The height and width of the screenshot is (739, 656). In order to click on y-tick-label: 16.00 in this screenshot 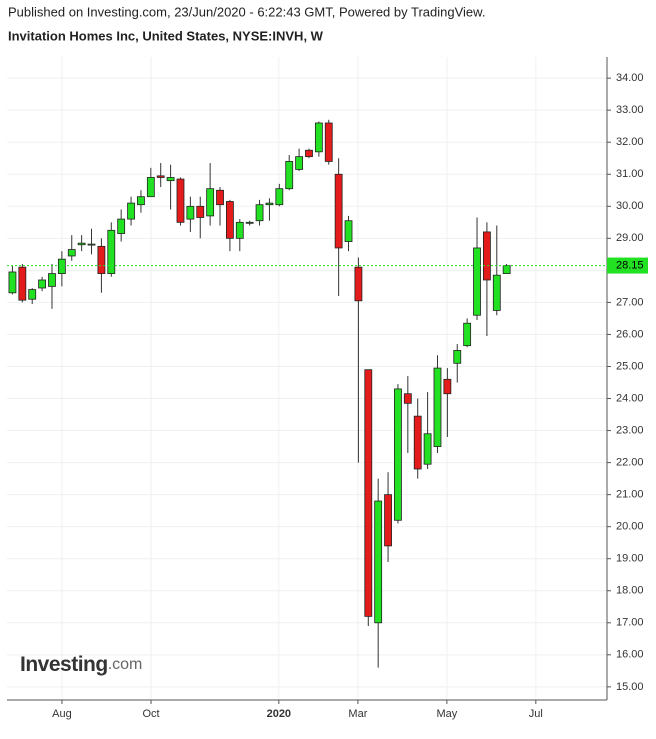, I will do `click(630, 655)`.